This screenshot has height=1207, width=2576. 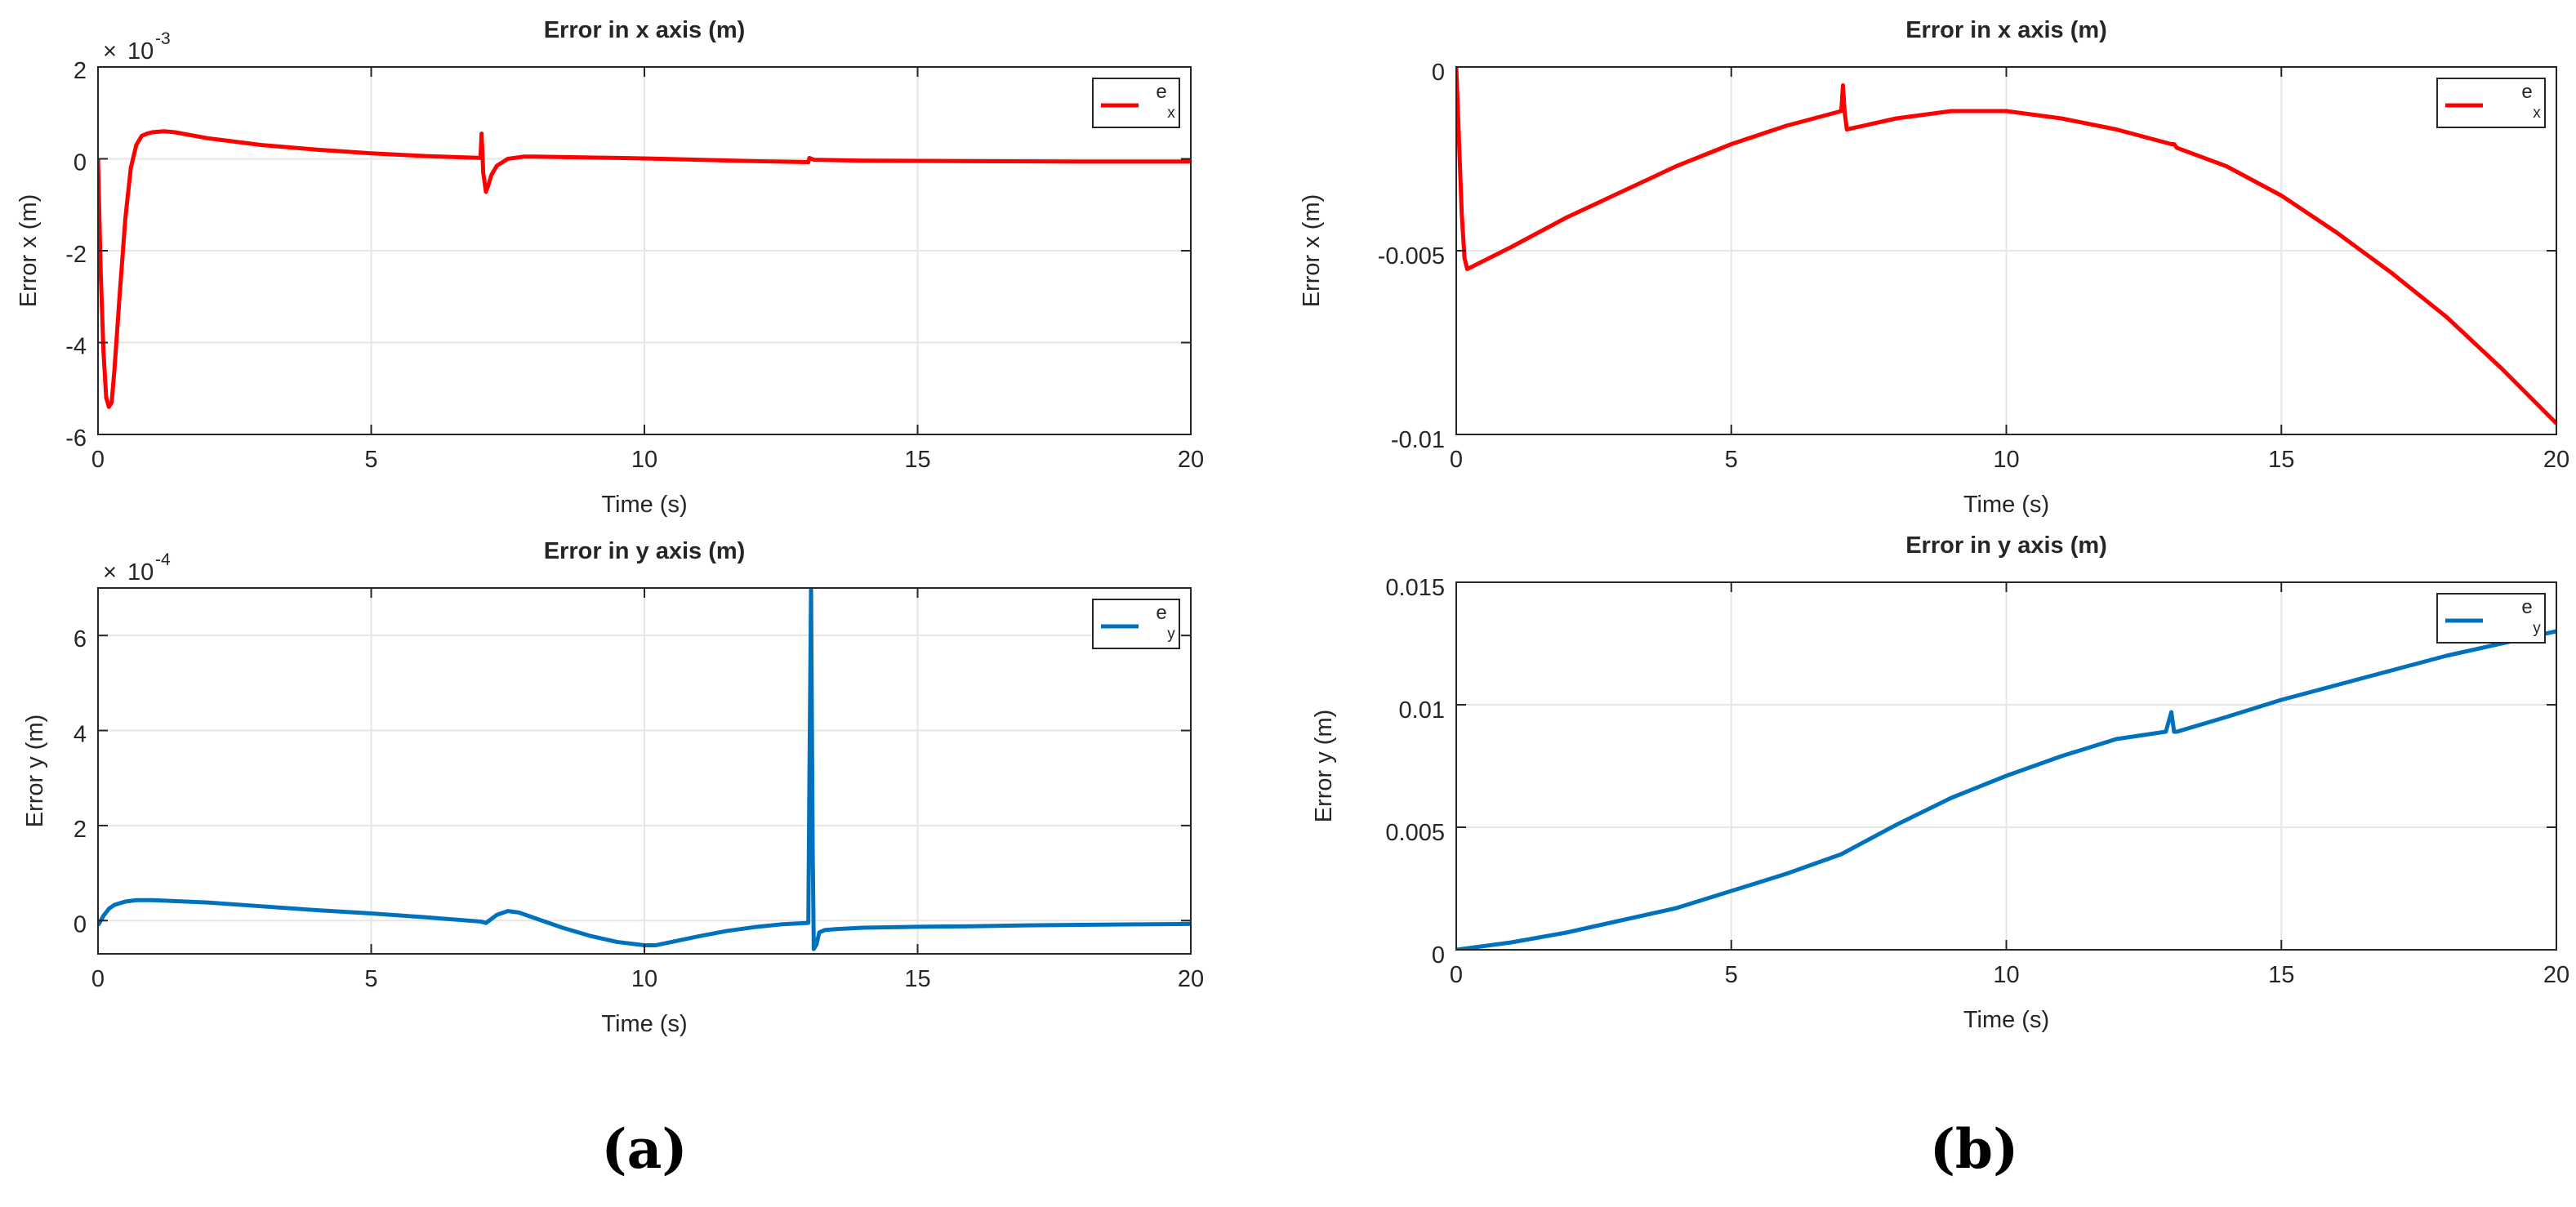 What do you see at coordinates (163, 559) in the screenshot?
I see `exponent-value: -4` at bounding box center [163, 559].